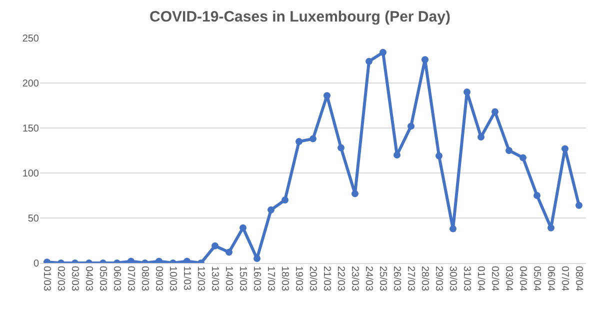 The width and height of the screenshot is (600, 315). Describe the element at coordinates (130, 279) in the screenshot. I see `x-tick-label: 07/03` at that location.